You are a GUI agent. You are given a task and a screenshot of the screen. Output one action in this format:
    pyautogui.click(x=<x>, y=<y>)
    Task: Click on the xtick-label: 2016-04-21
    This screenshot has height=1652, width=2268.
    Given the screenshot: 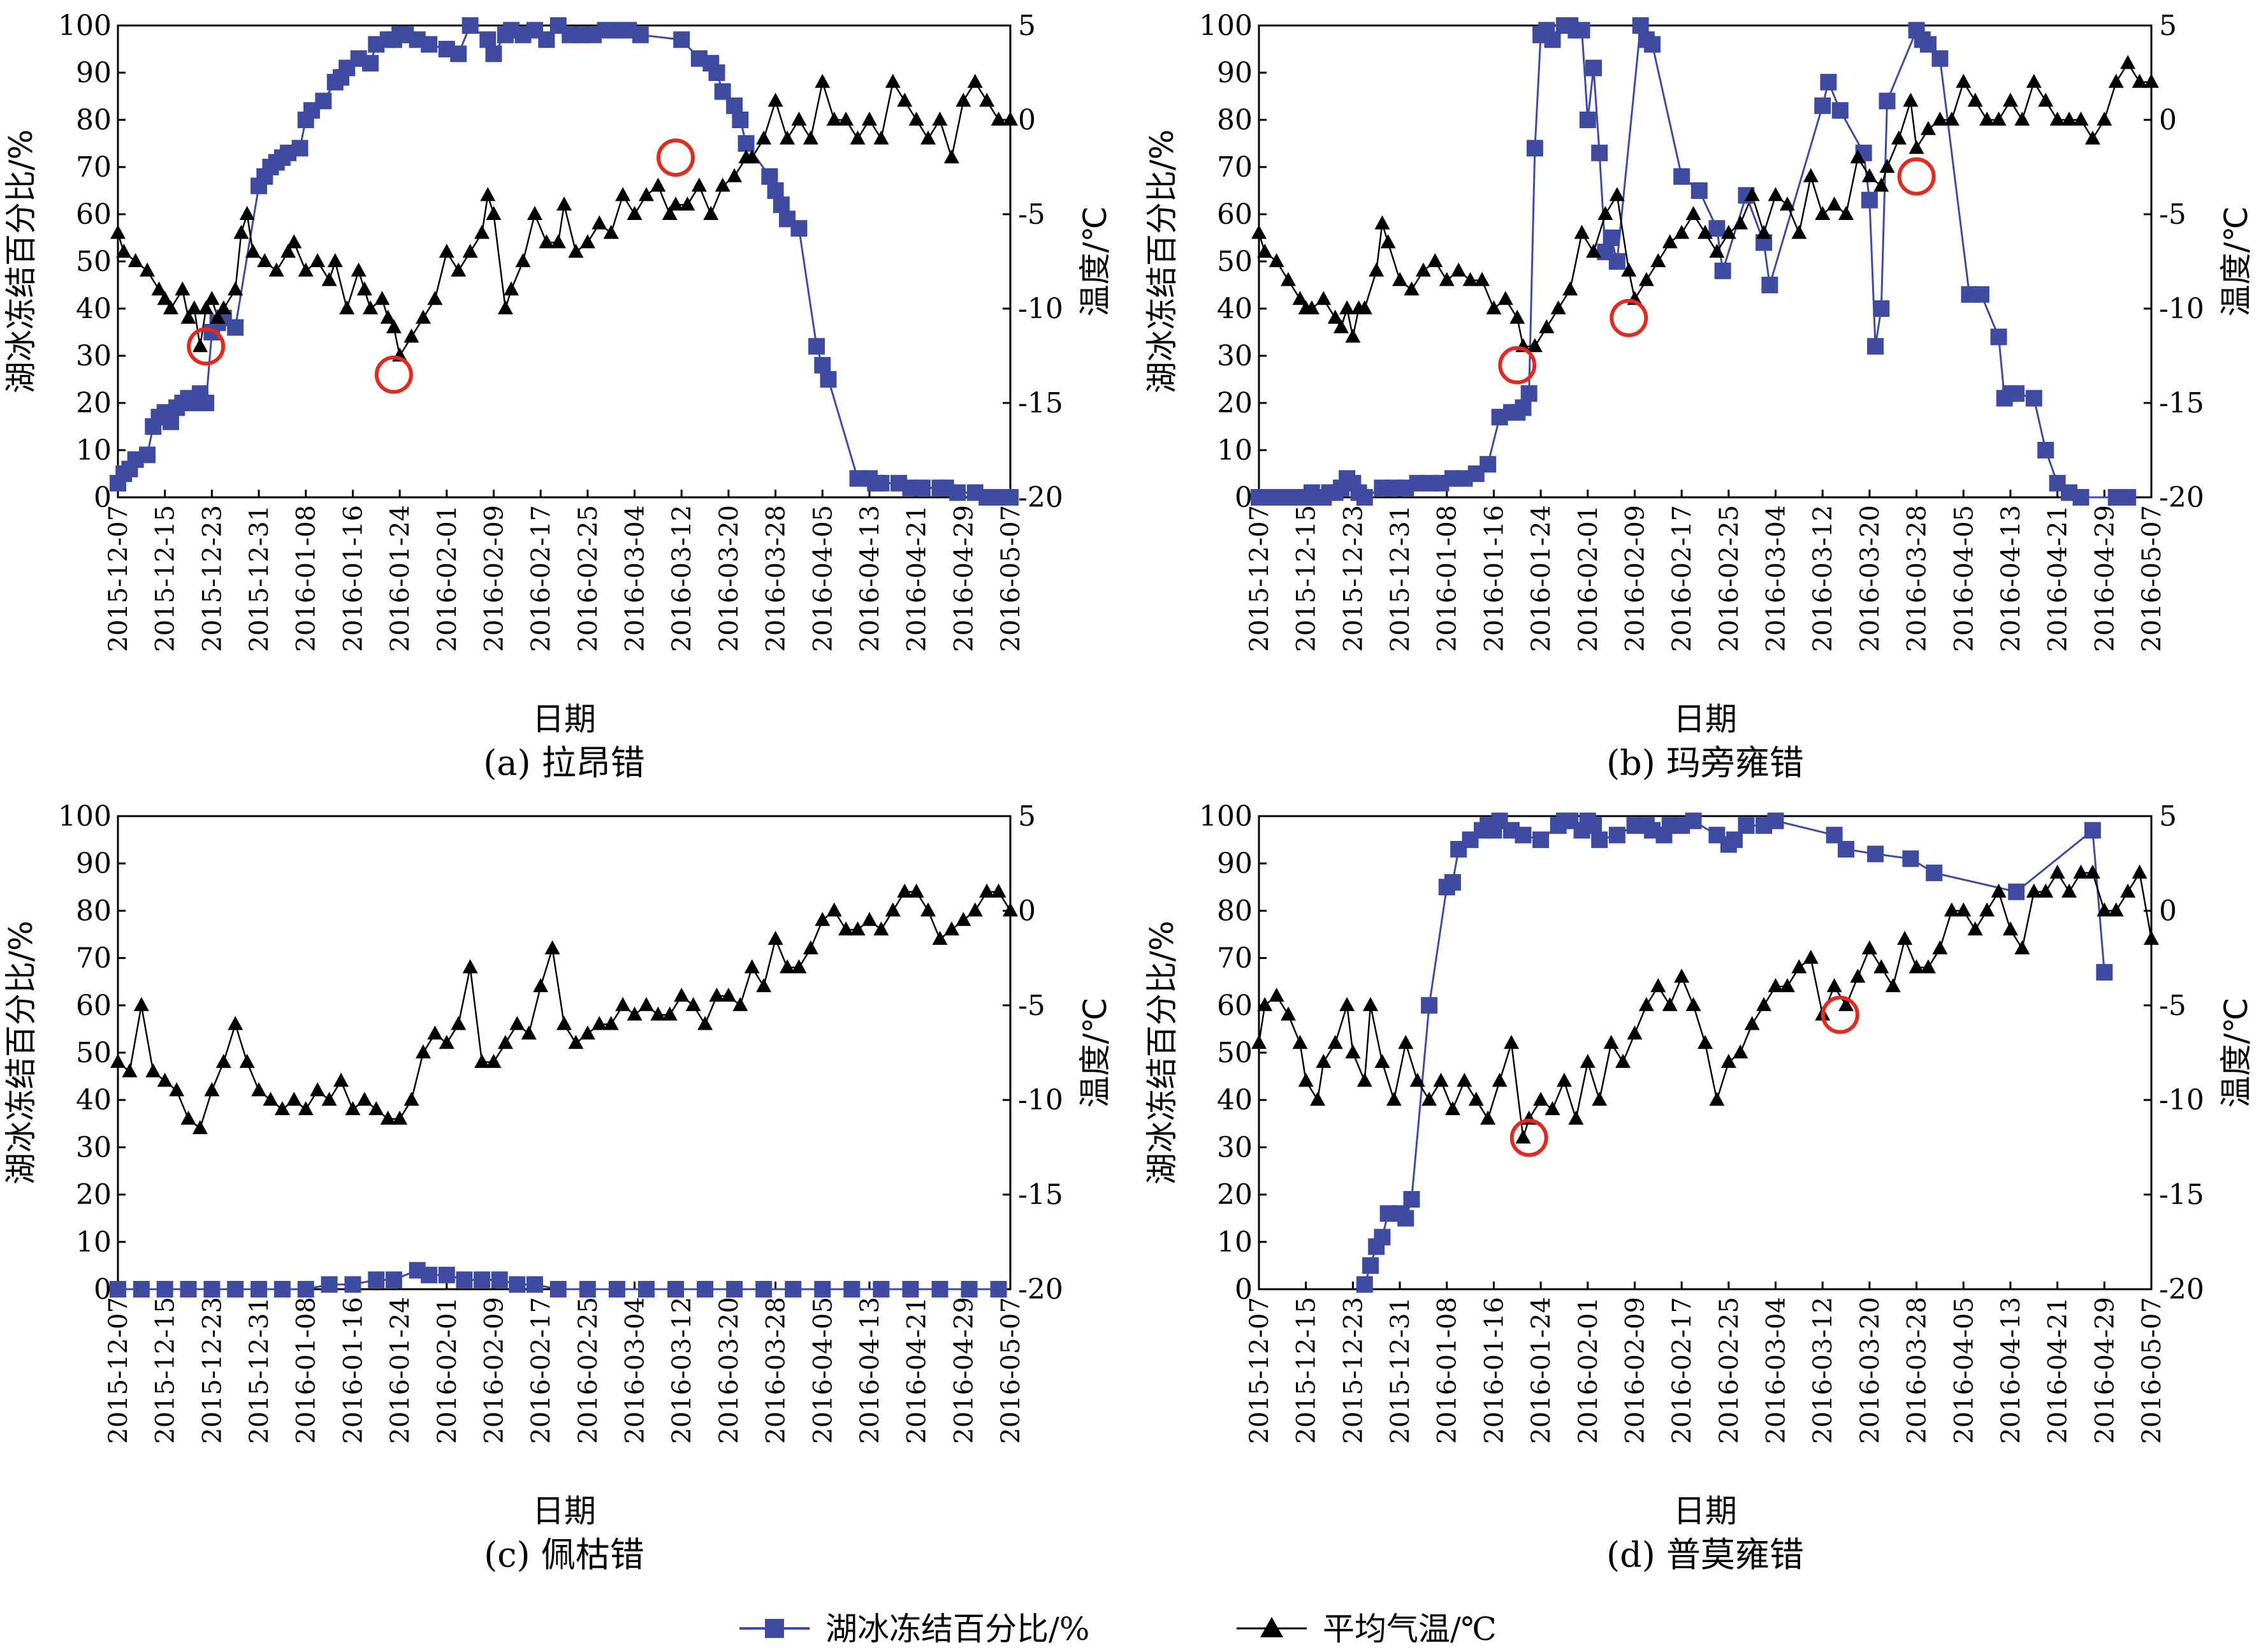 What is the action you would take?
    pyautogui.click(x=917, y=579)
    